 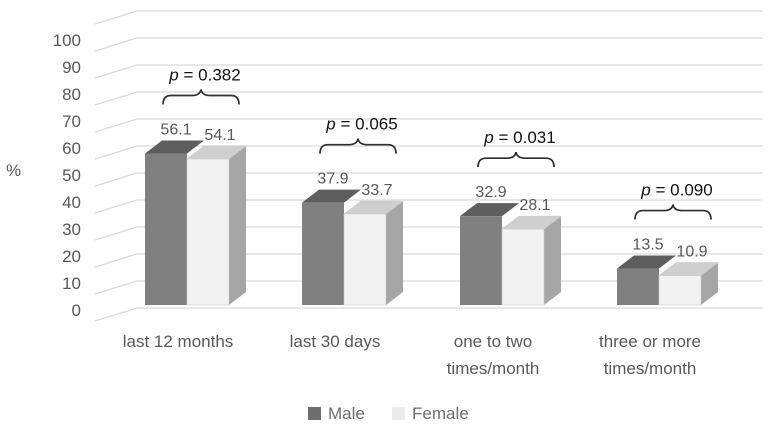 What do you see at coordinates (71, 175) in the screenshot?
I see `y-tick-label: 50` at bounding box center [71, 175].